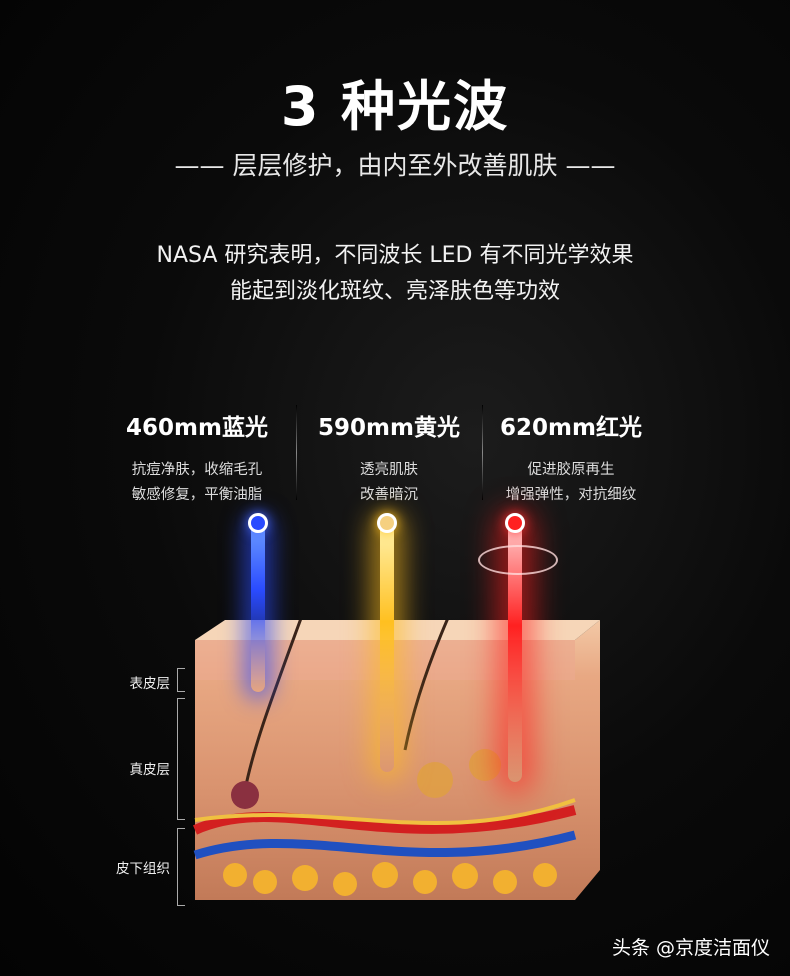 Image resolution: width=790 pixels, height=976 pixels. What do you see at coordinates (389, 428) in the screenshot?
I see `light-name: 590mm黄光` at bounding box center [389, 428].